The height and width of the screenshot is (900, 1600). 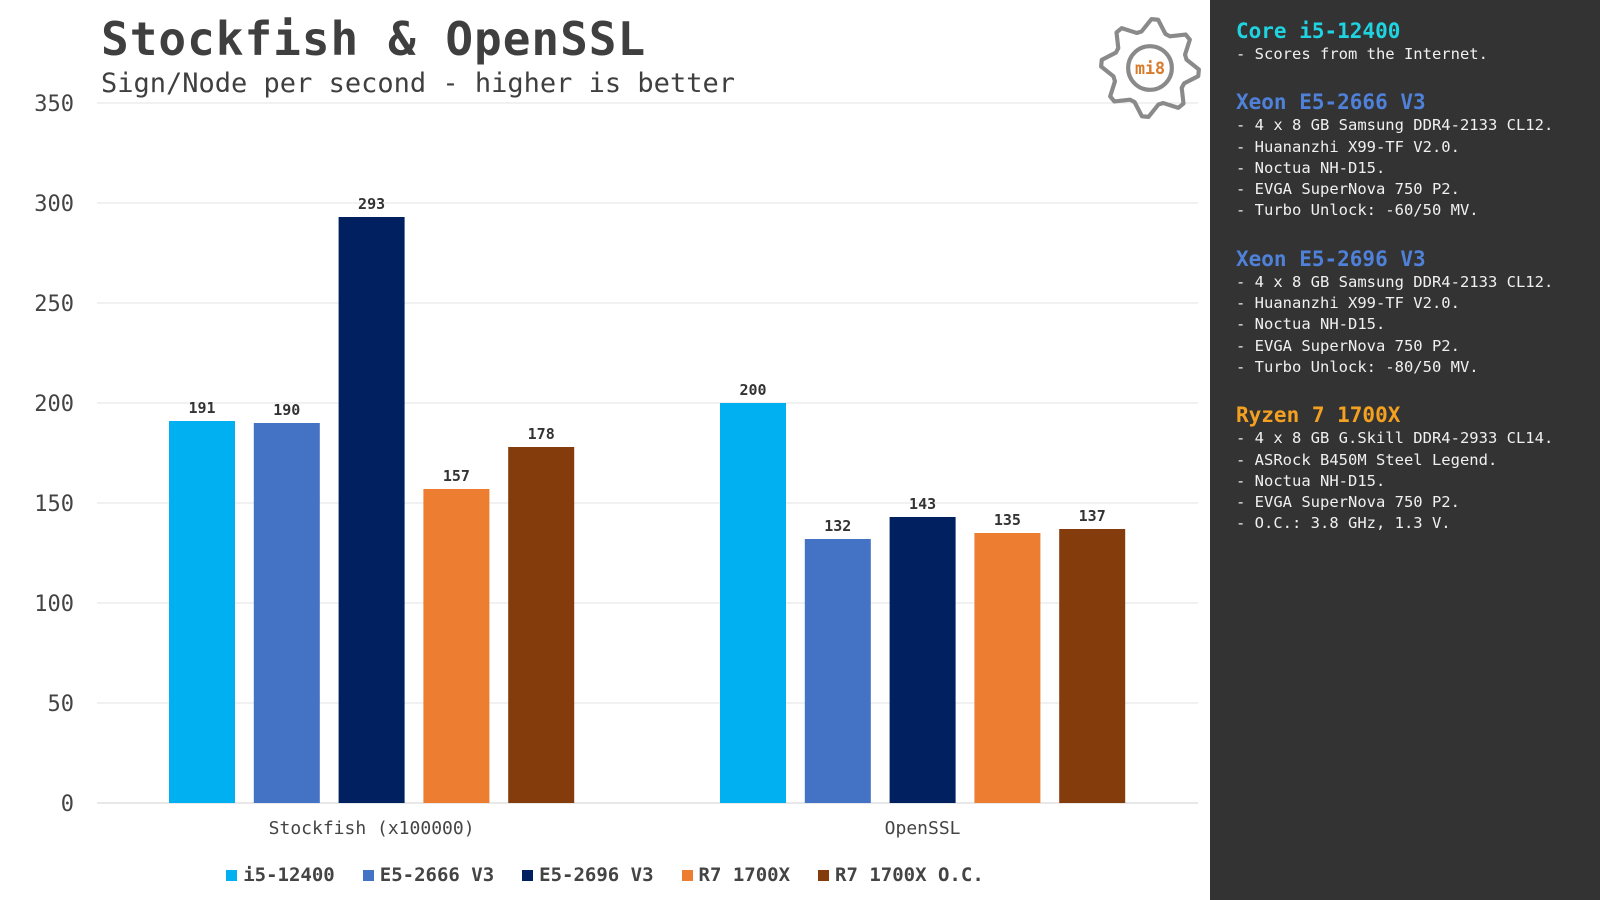 What do you see at coordinates (54, 404) in the screenshot?
I see `y-tick-label: 200` at bounding box center [54, 404].